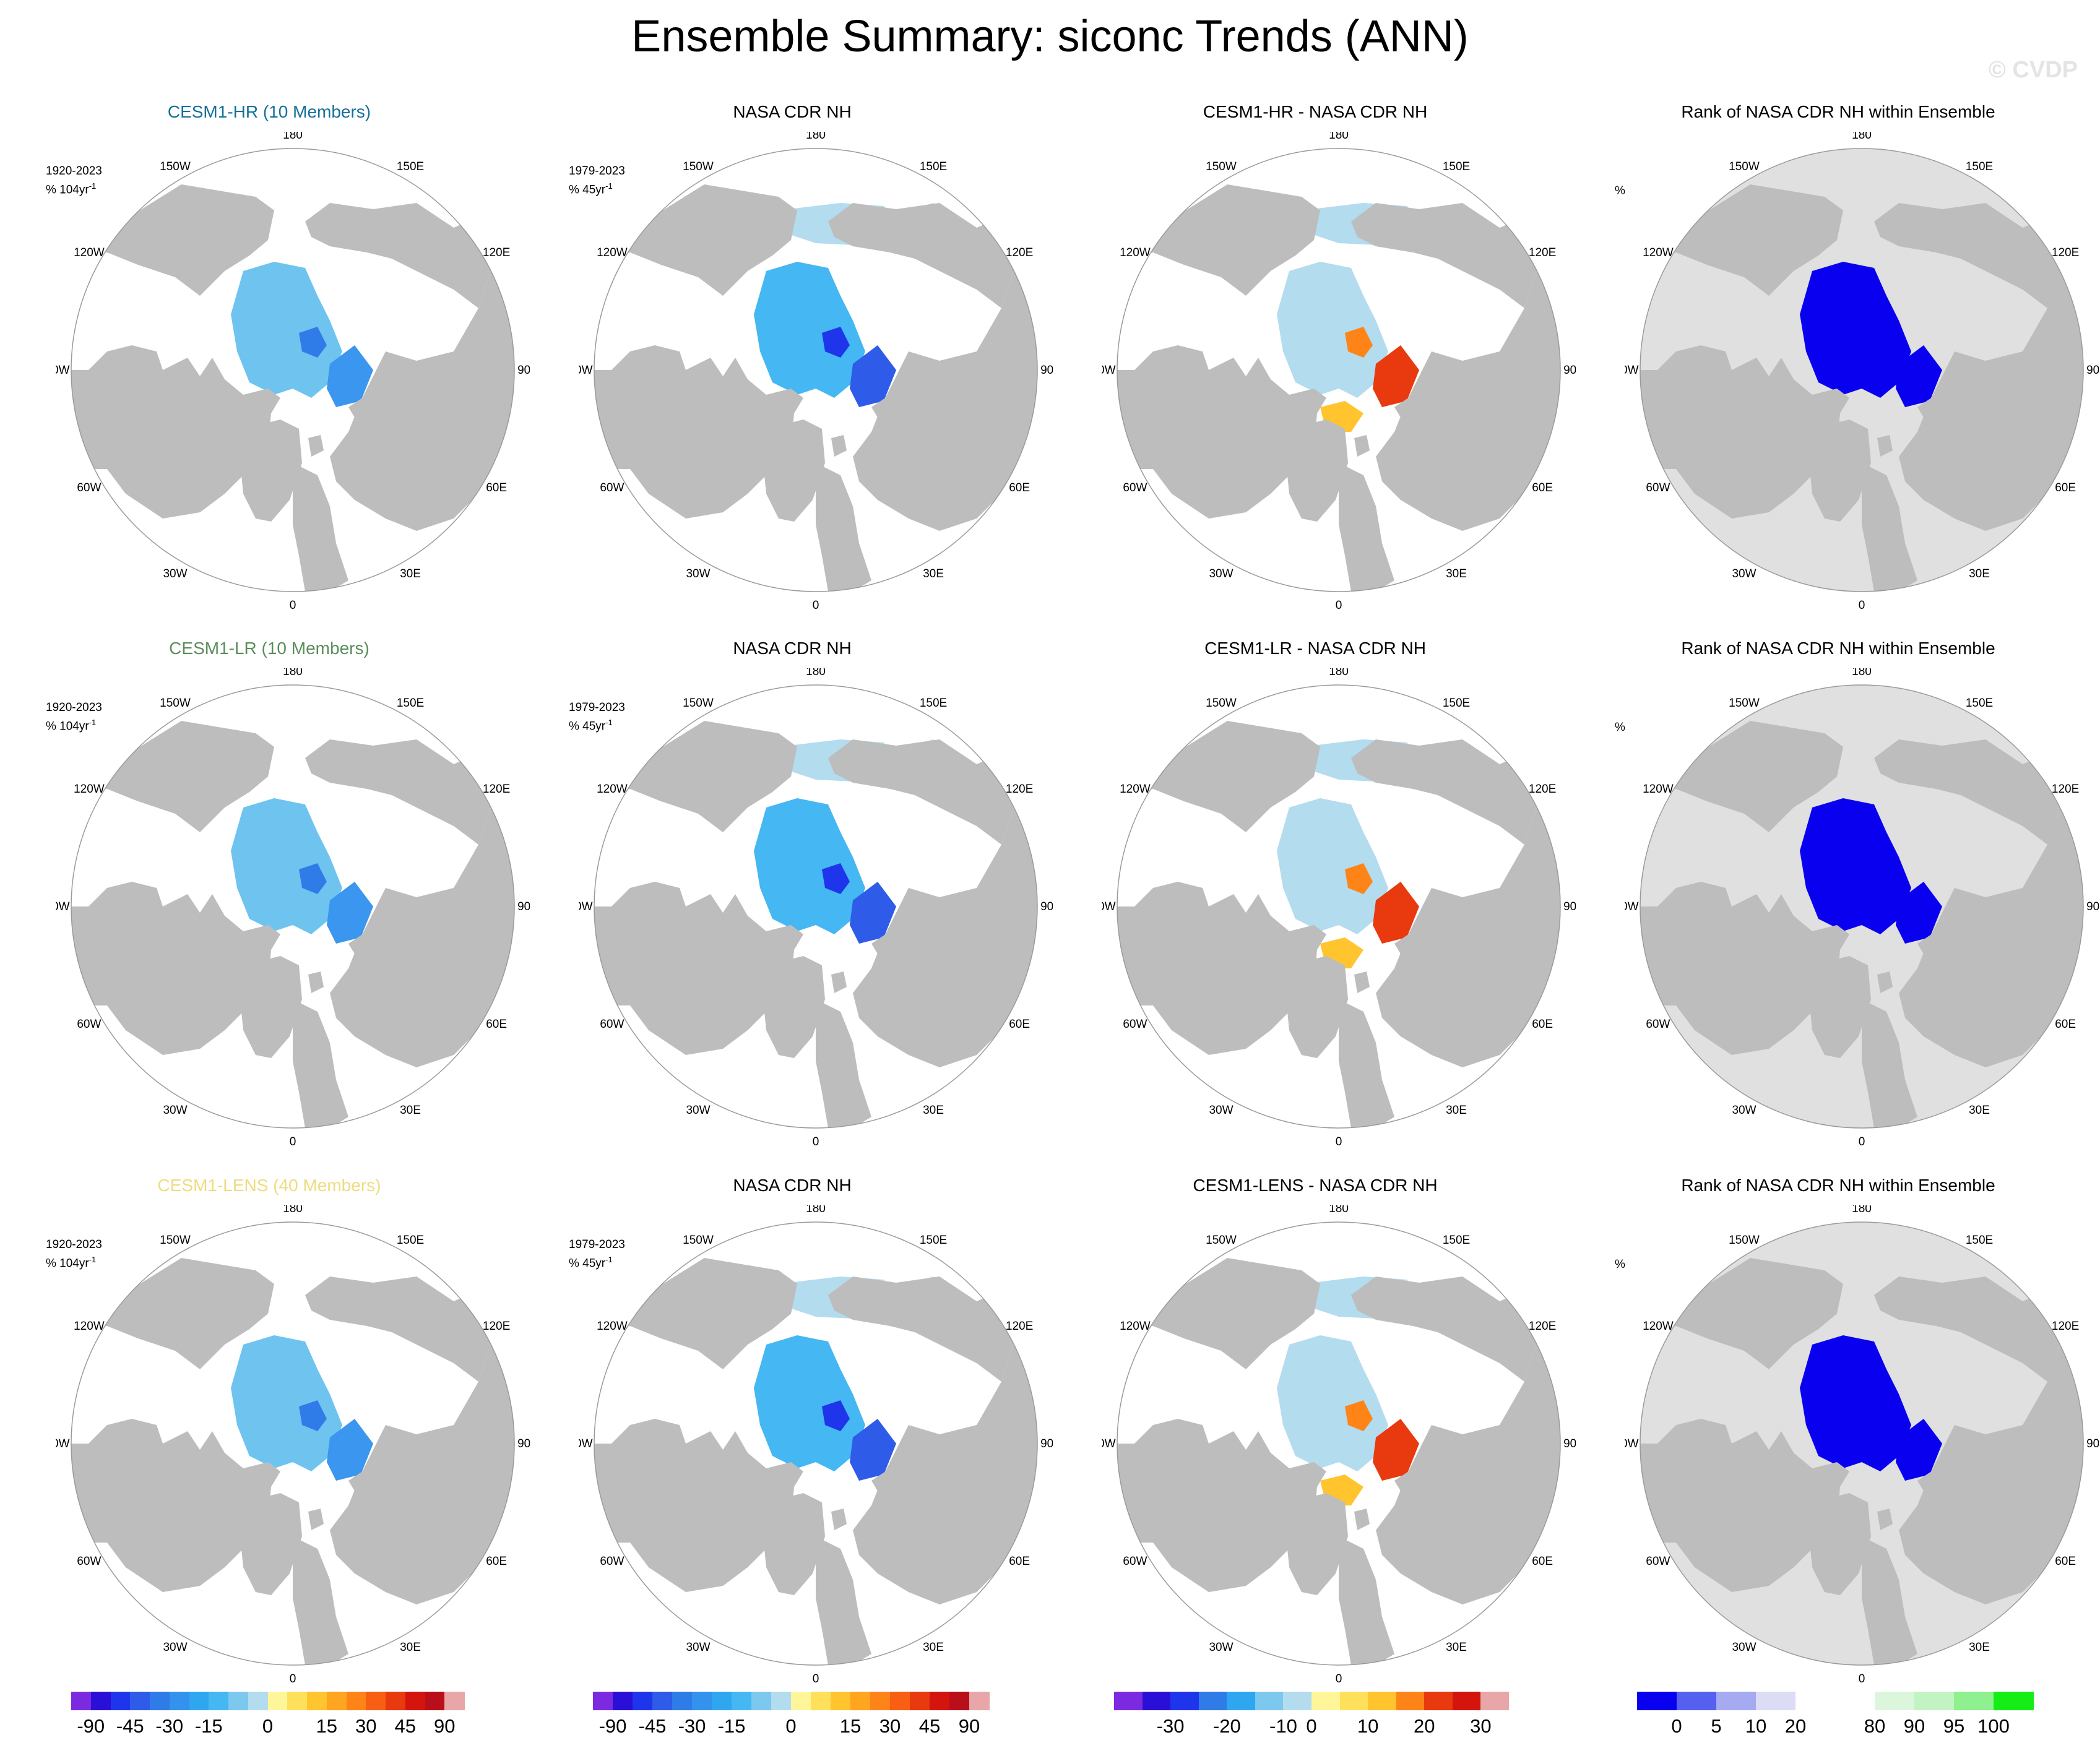 The width and height of the screenshot is (2100, 1748). What do you see at coordinates (1993, 1726) in the screenshot?
I see `colorbar-tick-label: 100` at bounding box center [1993, 1726].